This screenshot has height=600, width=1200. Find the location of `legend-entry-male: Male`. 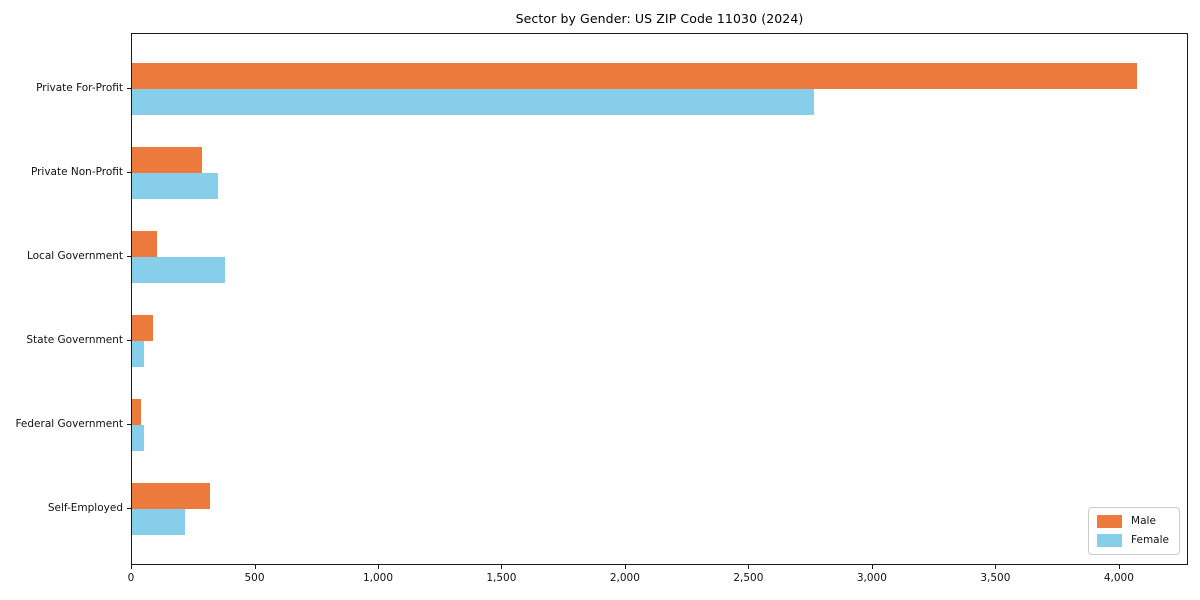

legend-entry-male: Male is located at coordinates (1133, 521).